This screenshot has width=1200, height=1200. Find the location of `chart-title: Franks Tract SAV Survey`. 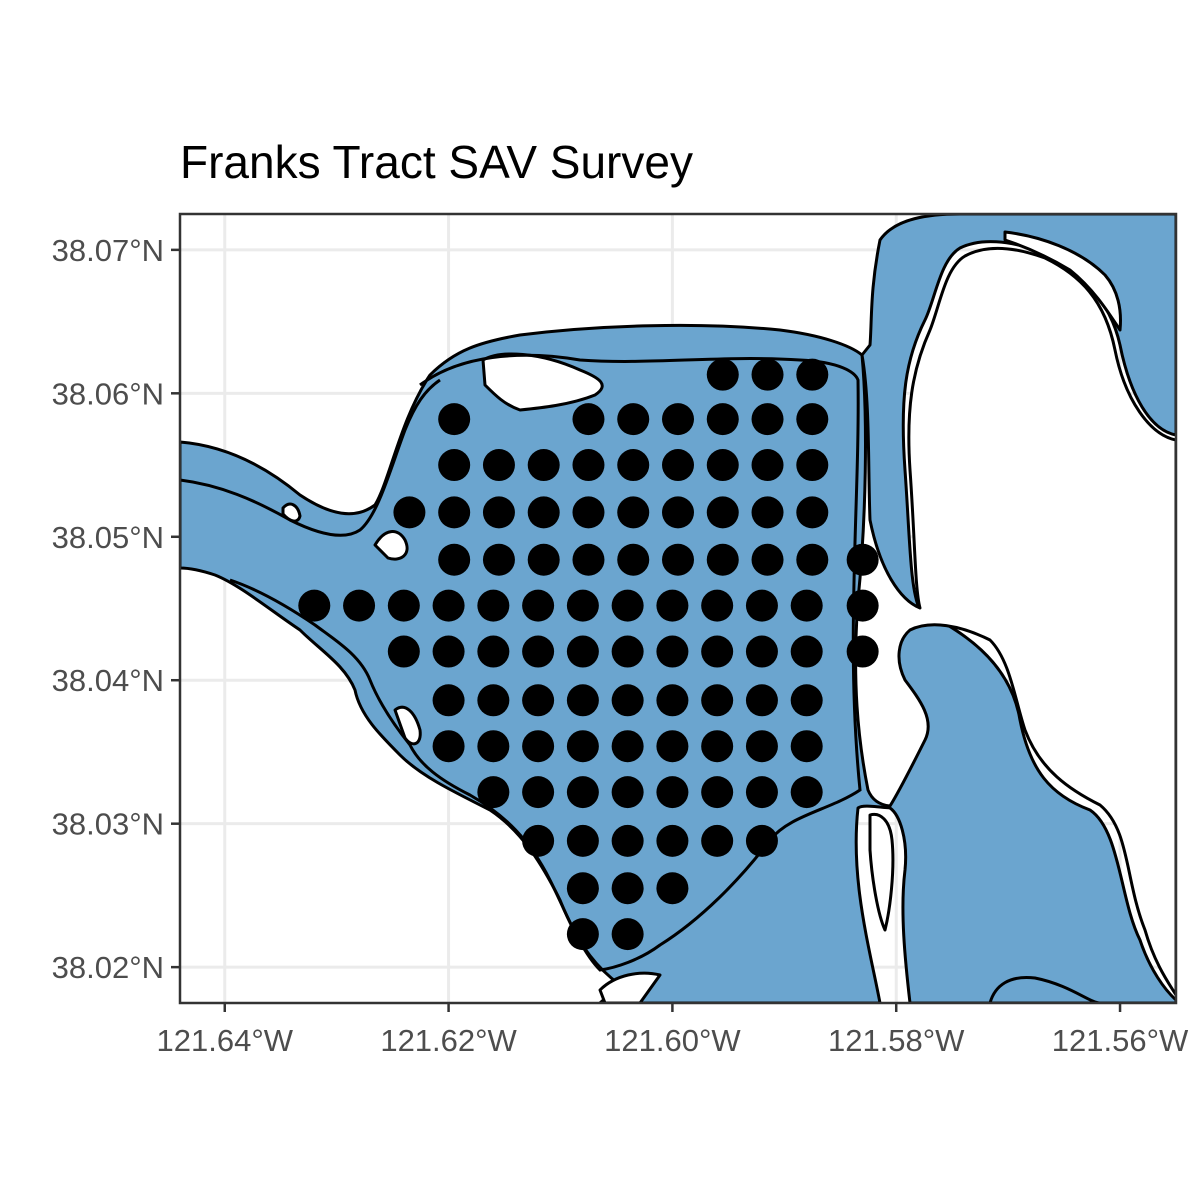

chart-title: Franks Tract SAV Survey is located at coordinates (436, 162).